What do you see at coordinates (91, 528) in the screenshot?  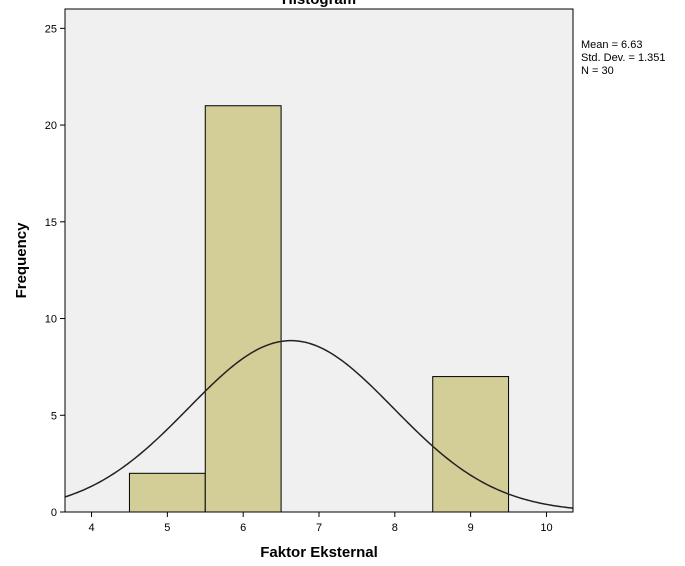 I see `x-tick-label: 4` at bounding box center [91, 528].